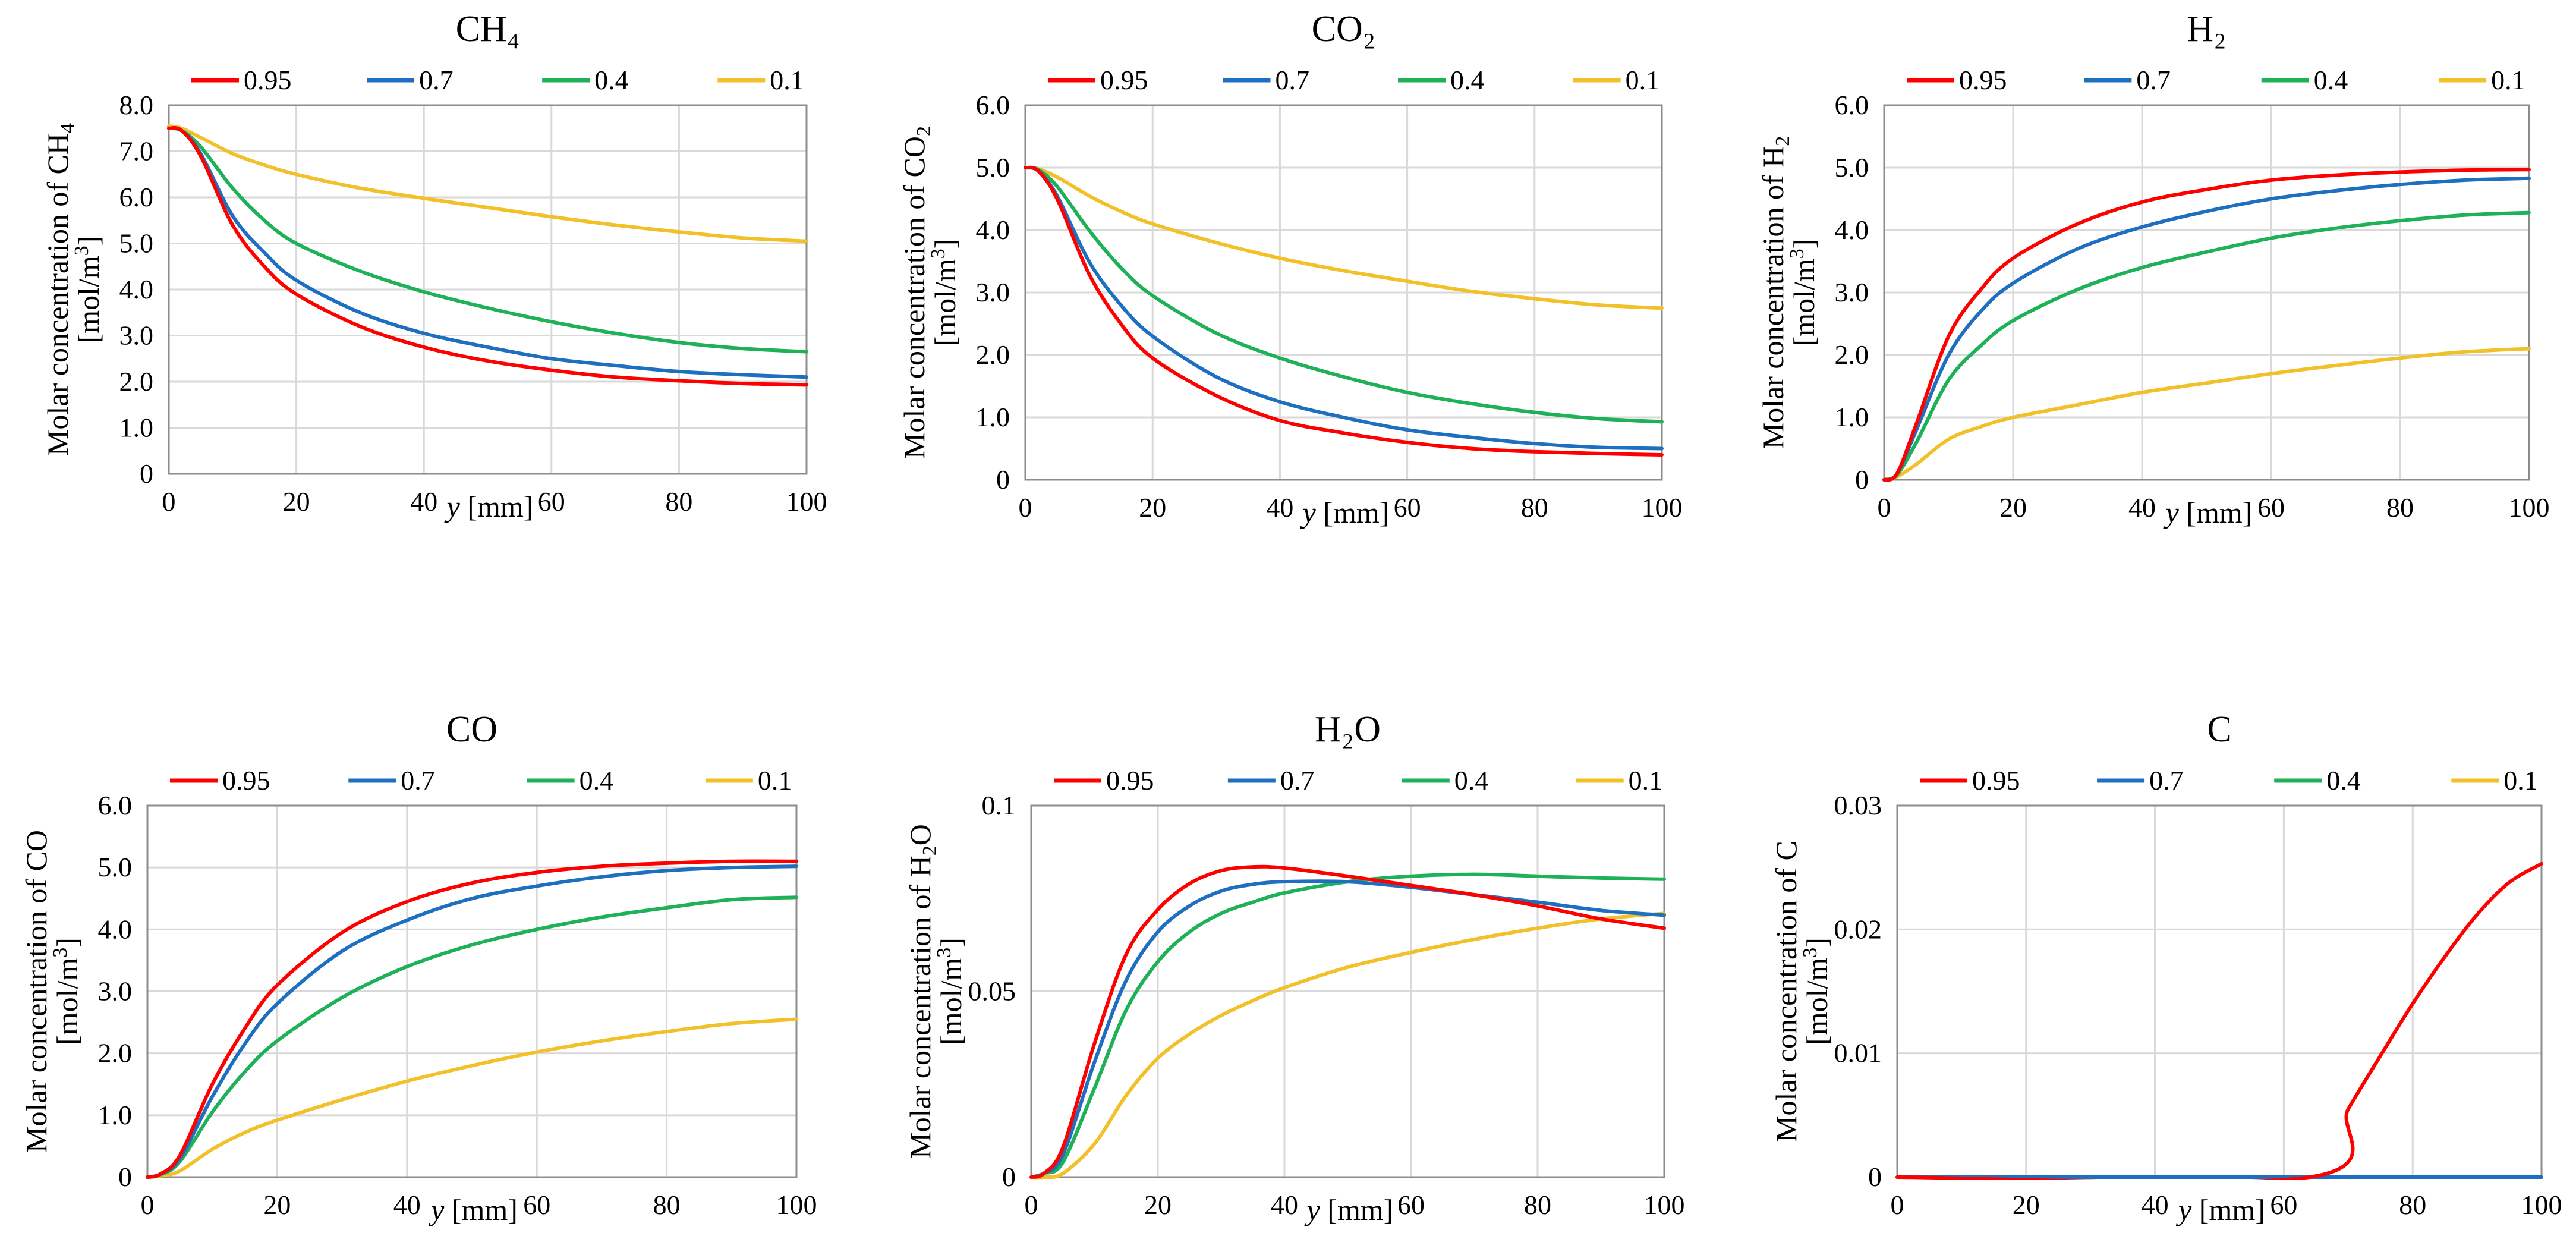 The width and height of the screenshot is (2576, 1258). Describe the element at coordinates (1858, 1053) in the screenshot. I see `y-tick-label: 0.01` at that location.